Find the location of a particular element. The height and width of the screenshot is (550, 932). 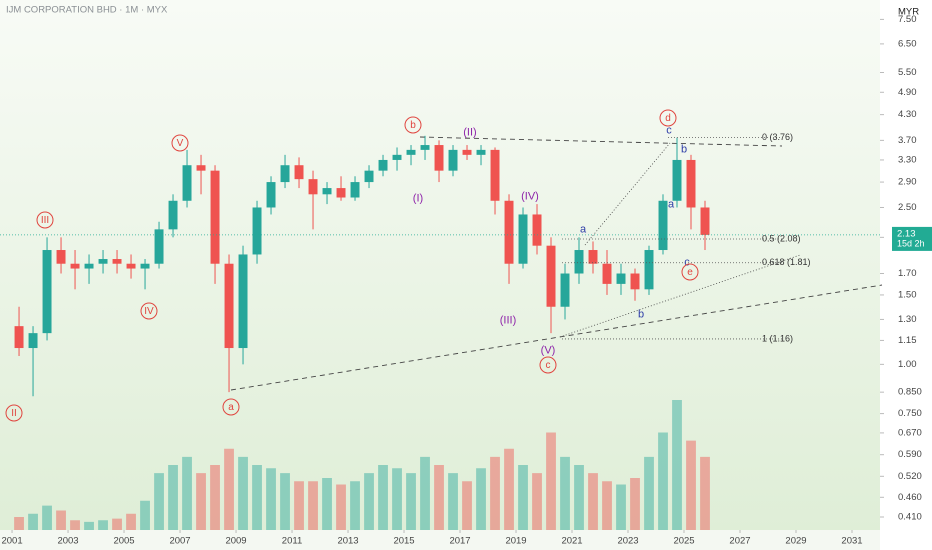

x-tick-label: 2027 is located at coordinates (739, 541).